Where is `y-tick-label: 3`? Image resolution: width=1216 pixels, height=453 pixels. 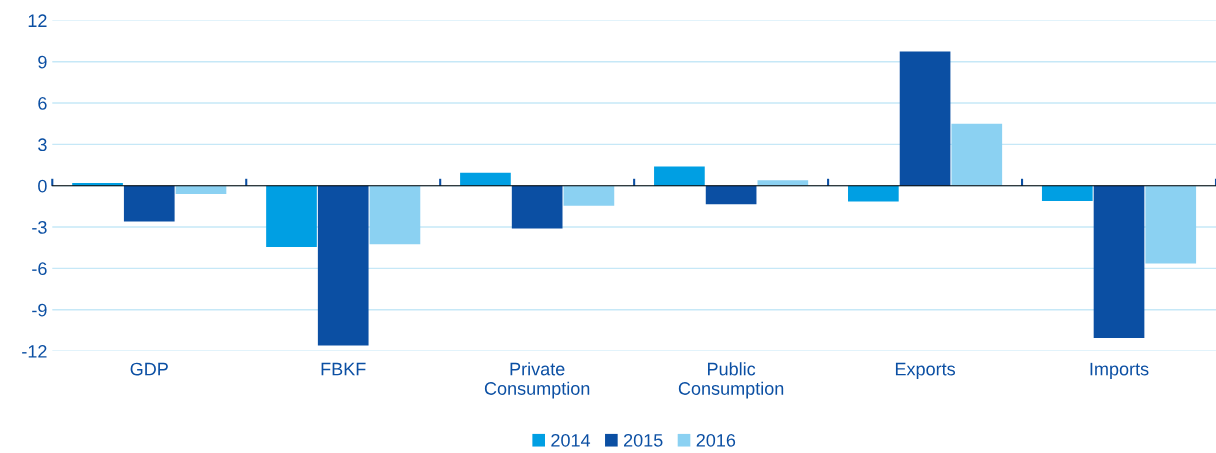
y-tick-label: 3 is located at coordinates (42, 145).